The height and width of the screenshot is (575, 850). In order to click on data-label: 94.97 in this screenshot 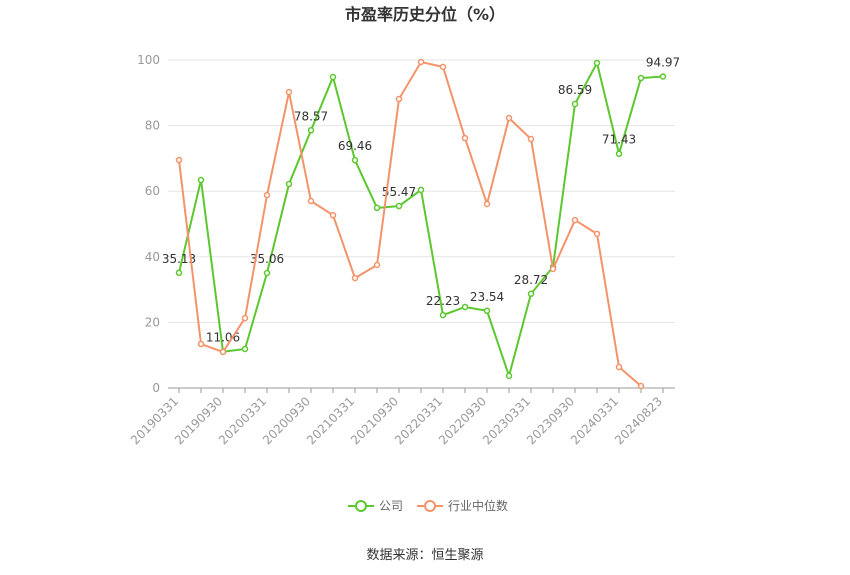, I will do `click(663, 62)`.